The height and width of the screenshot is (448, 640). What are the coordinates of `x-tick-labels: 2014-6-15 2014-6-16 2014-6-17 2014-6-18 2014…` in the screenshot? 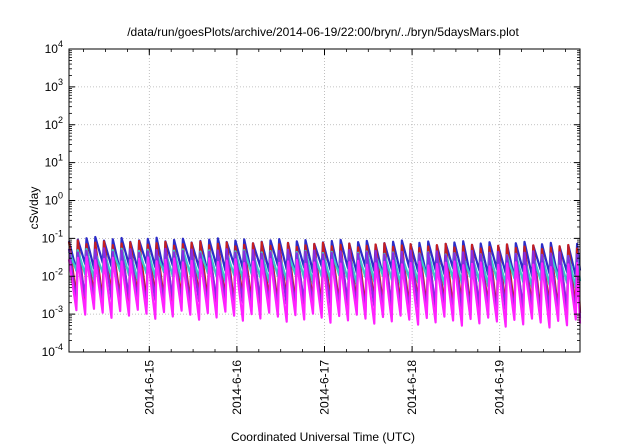 It's located at (324, 387).